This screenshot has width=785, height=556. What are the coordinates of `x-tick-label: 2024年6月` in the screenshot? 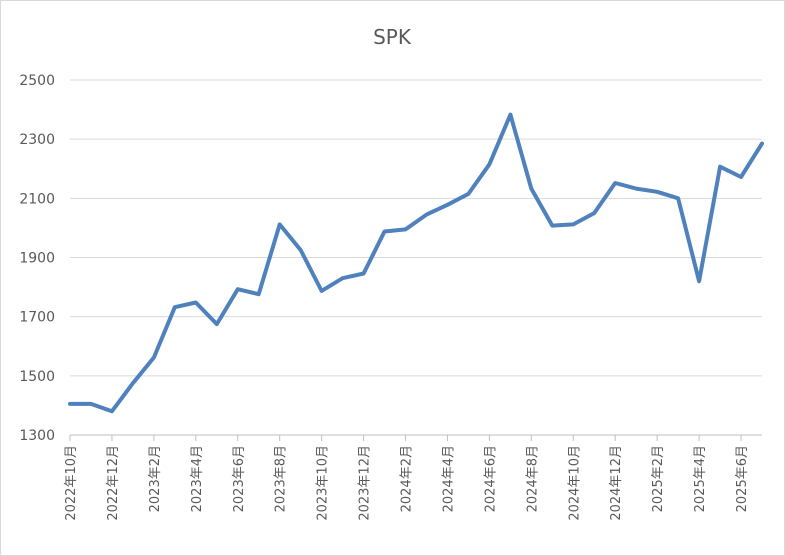 It's located at (490, 478).